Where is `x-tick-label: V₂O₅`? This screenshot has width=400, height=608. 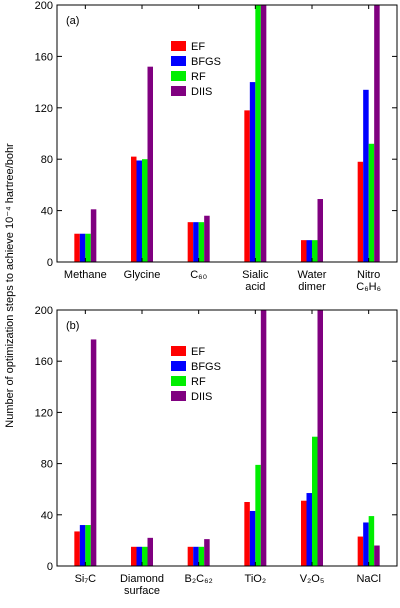 x-tick-label: V₂O₅ is located at coordinates (312, 579).